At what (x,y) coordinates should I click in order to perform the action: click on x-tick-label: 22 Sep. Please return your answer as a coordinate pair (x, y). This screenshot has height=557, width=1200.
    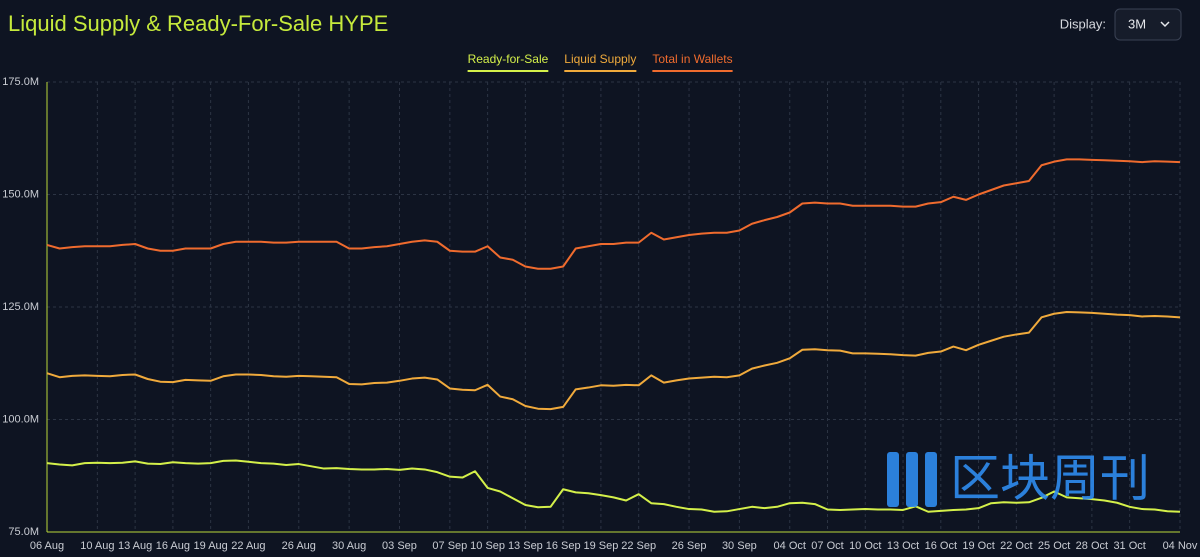
    Looking at the image, I should click on (638, 546).